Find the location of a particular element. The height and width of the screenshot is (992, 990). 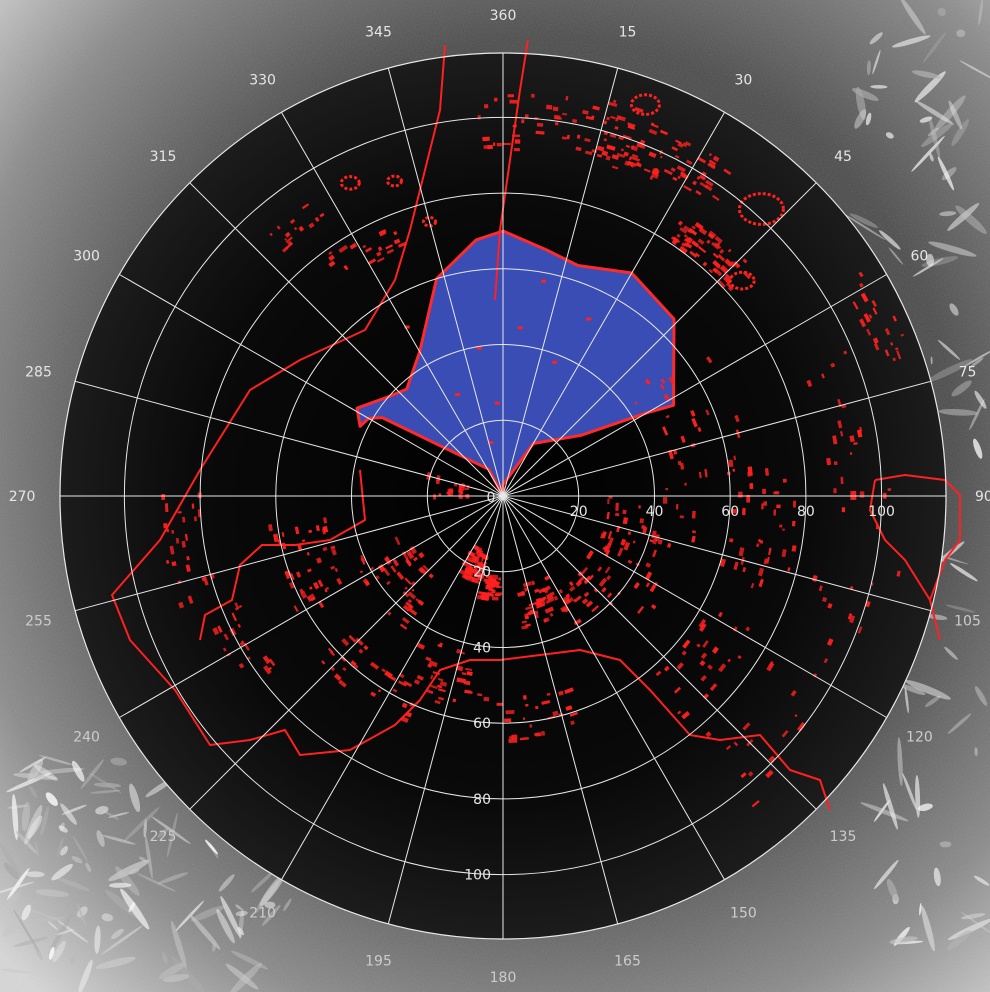

azimuth-label: 270 is located at coordinates (22, 497).